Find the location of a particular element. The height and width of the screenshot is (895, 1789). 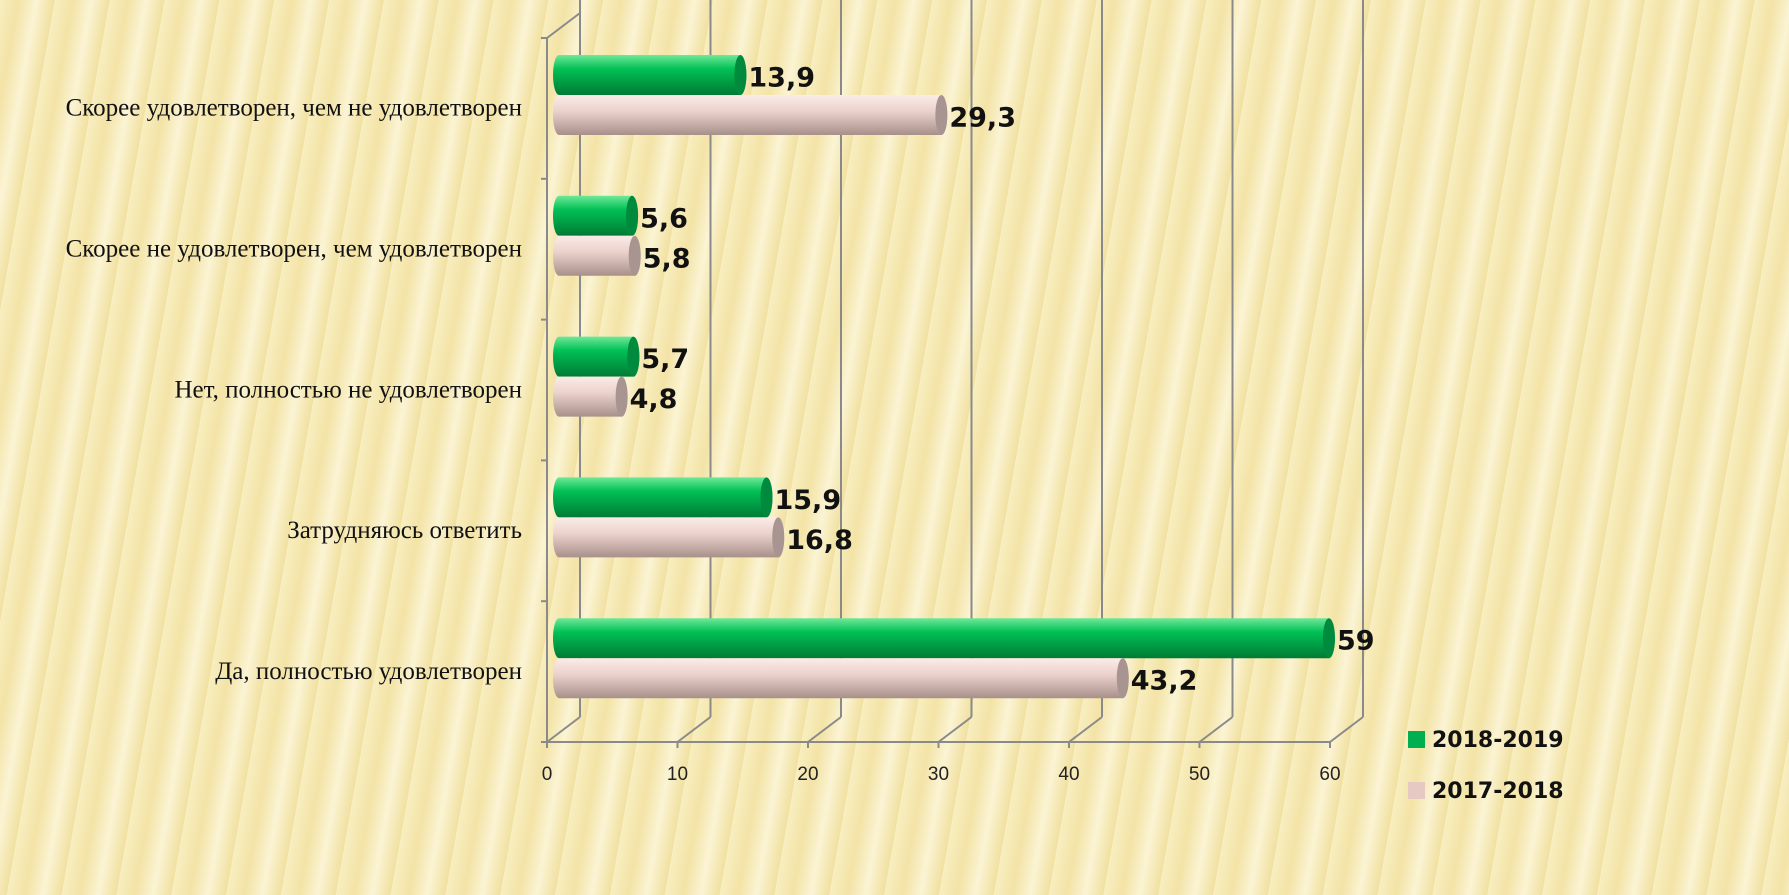

legend-label: 2017-2018 is located at coordinates (1498, 791).